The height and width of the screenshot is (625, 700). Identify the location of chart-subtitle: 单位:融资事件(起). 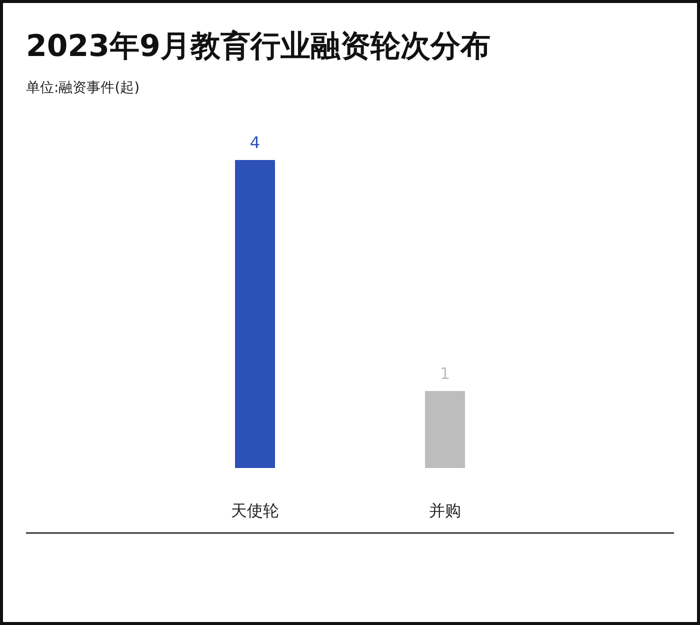
(83, 88).